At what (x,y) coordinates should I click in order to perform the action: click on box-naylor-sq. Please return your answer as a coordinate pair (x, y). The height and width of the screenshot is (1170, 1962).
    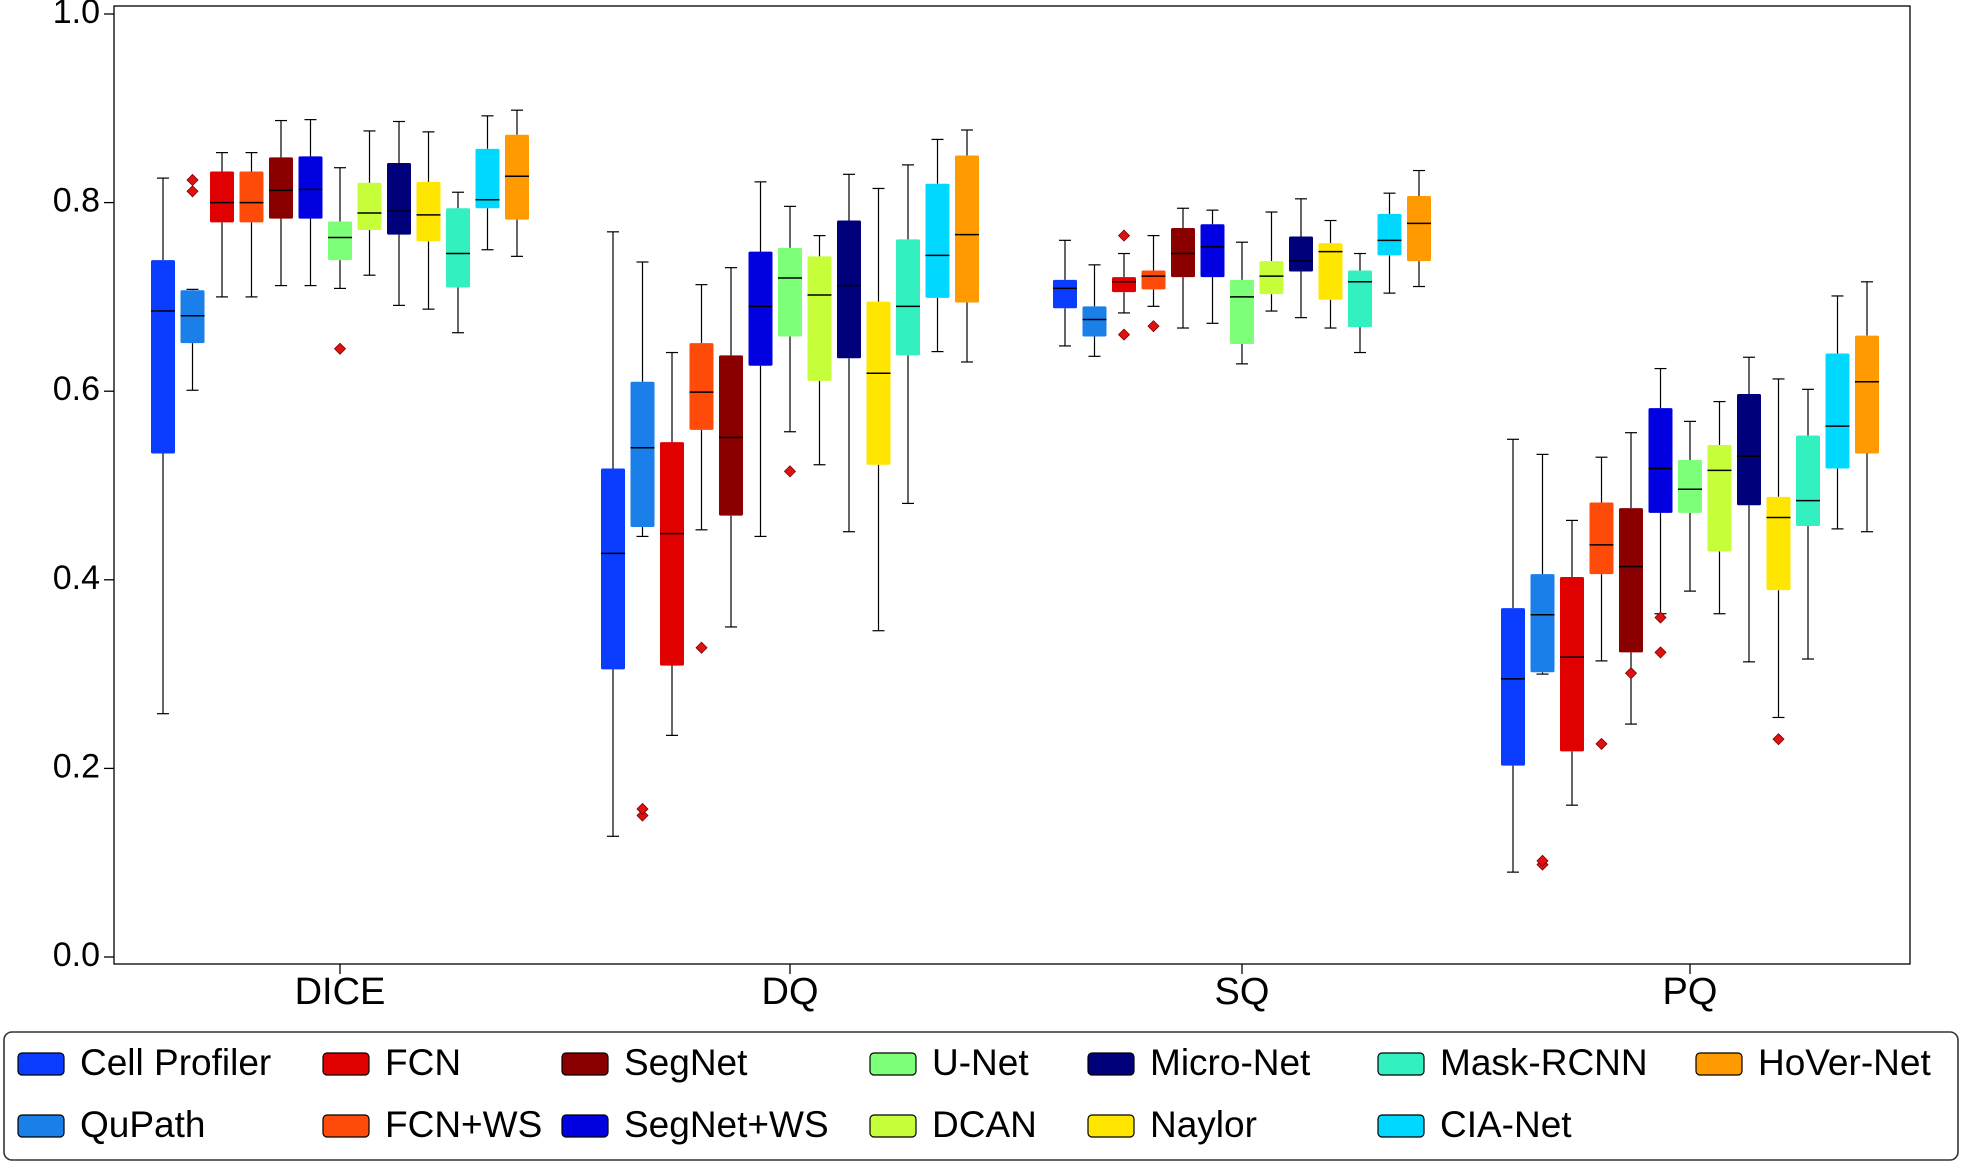
    Looking at the image, I should click on (1330, 274).